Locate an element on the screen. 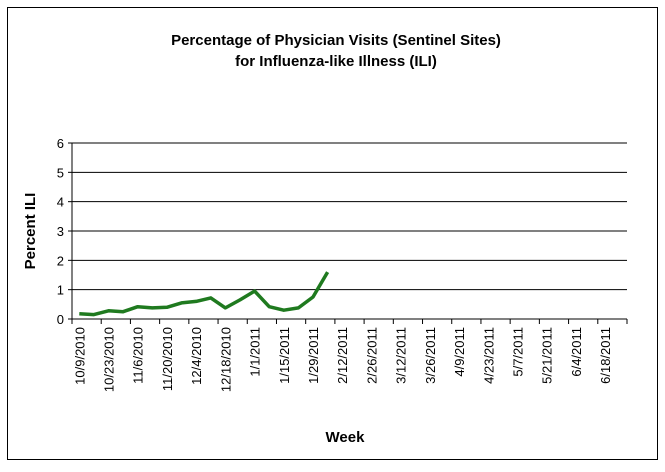 The width and height of the screenshot is (665, 472). x-tick-label: 2/26/2011 is located at coordinates (371, 355).